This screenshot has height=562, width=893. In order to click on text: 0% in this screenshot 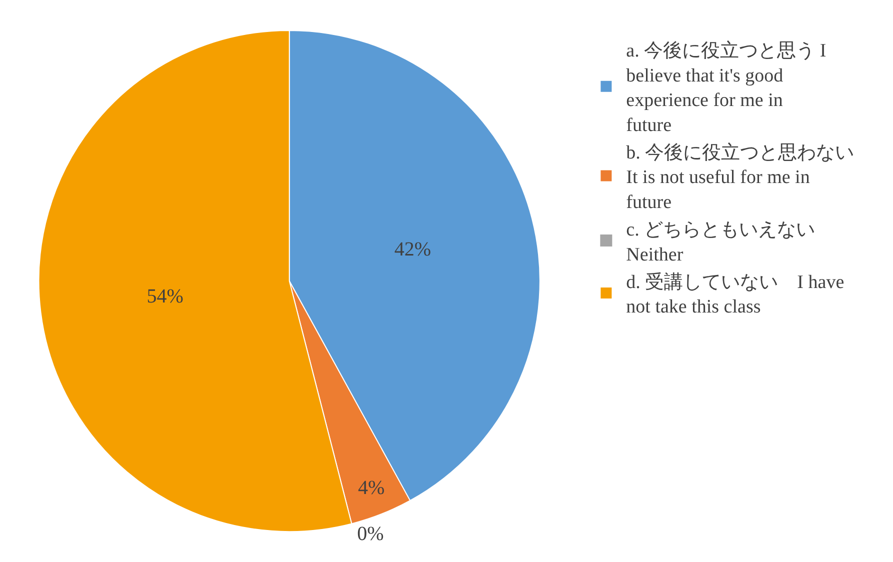, I will do `click(370, 534)`.